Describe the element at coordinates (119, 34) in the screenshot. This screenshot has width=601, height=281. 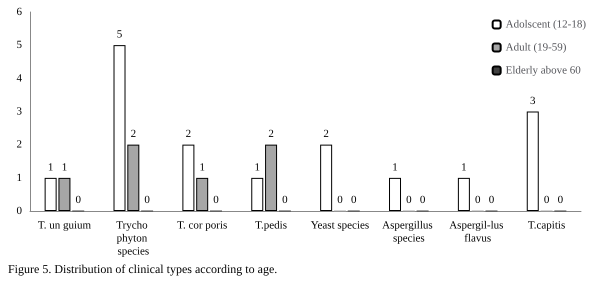
I see `data-label: 5` at that location.